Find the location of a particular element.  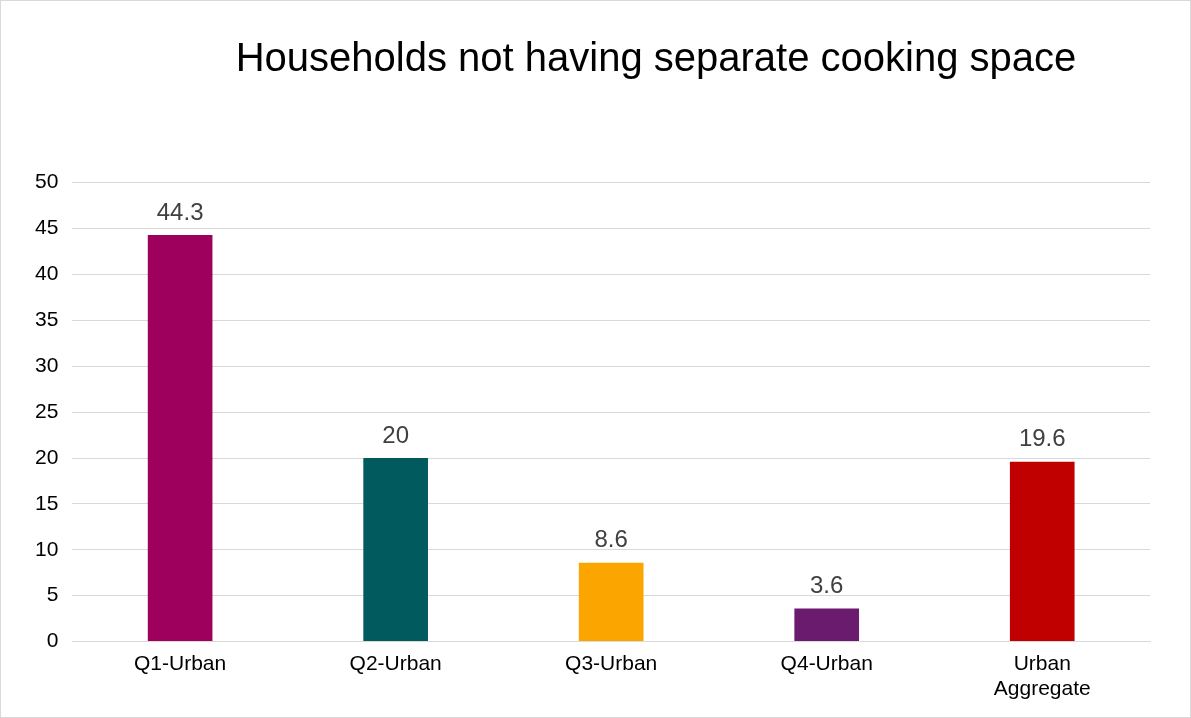

y-tick-label: 30 is located at coordinates (47, 364).